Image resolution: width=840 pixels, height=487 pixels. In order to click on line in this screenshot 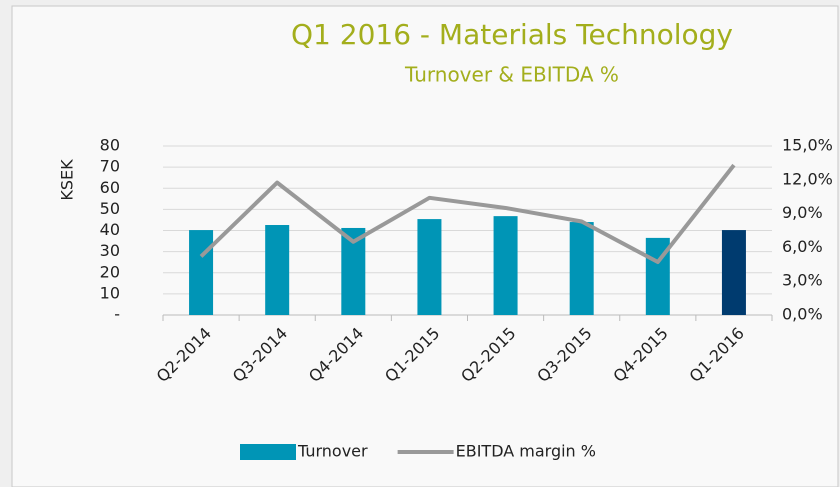, I will do `click(467, 214)`.